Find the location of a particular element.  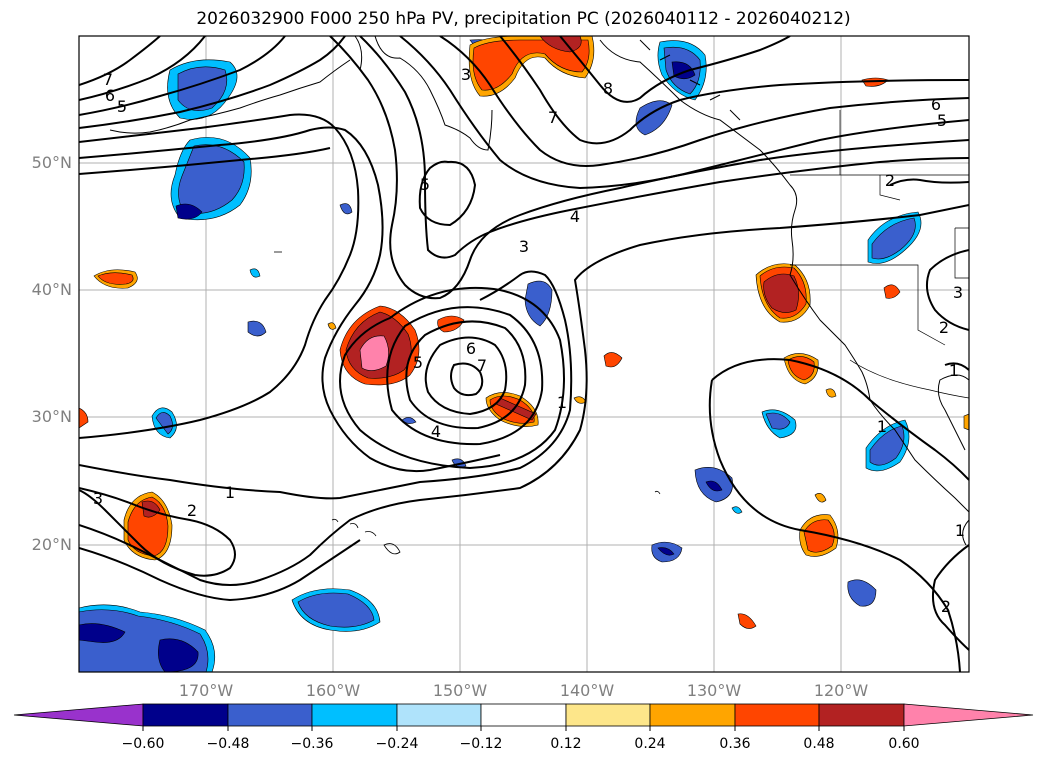

contour-label: 8 is located at coordinates (608, 88).